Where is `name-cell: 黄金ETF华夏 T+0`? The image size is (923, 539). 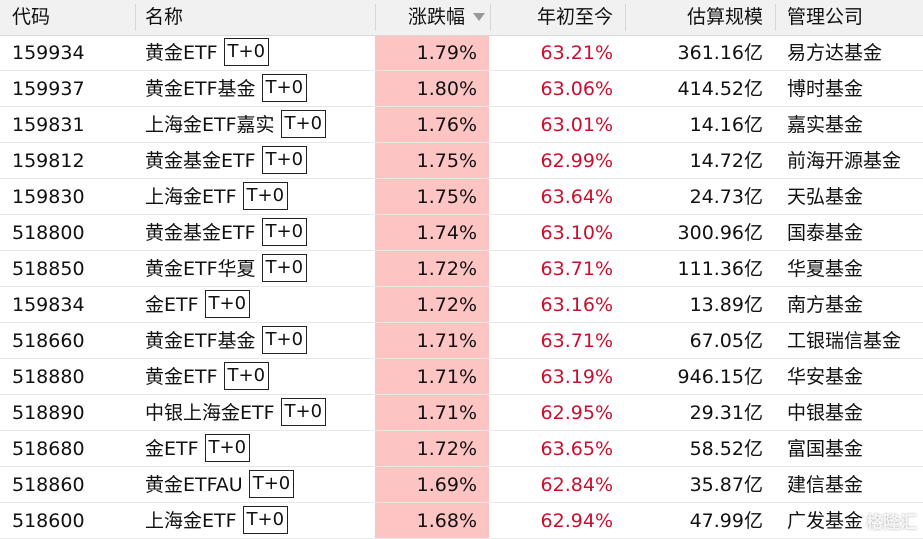 name-cell: 黄金ETF华夏 T+0 is located at coordinates (259, 269).